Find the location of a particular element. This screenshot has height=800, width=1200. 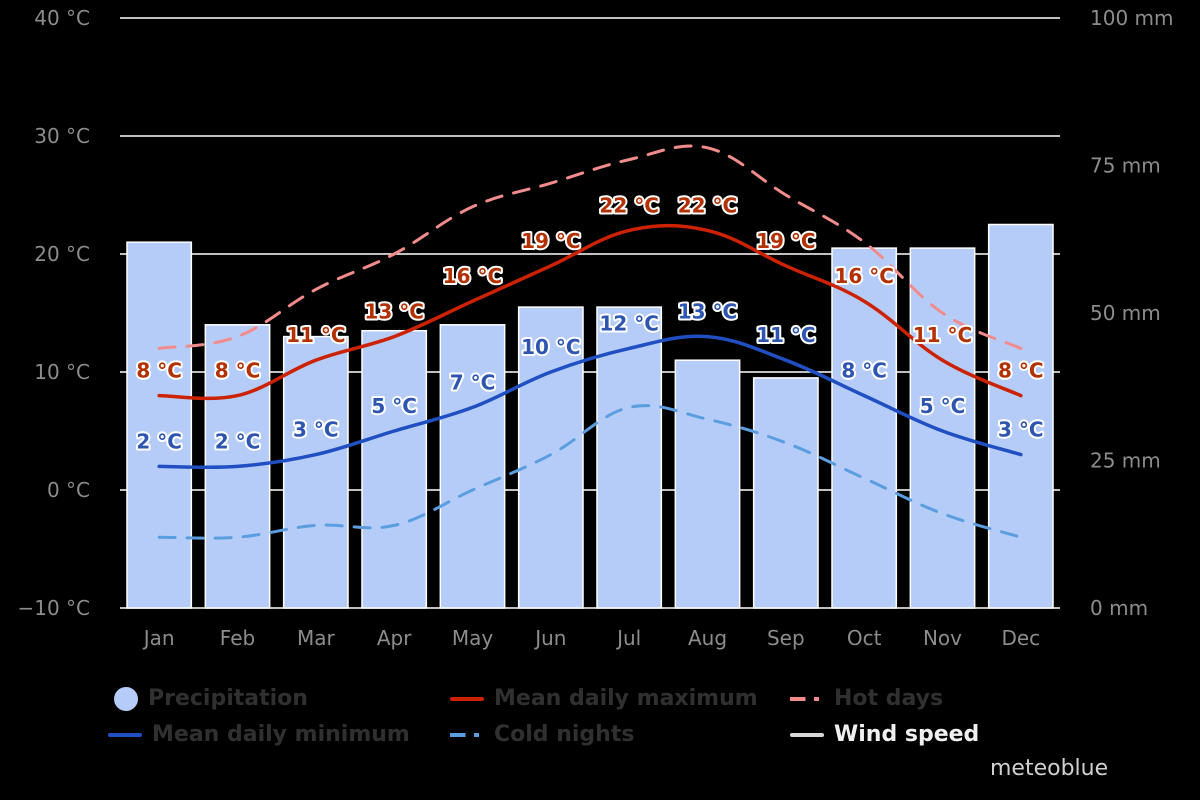

x-tick-label: May is located at coordinates (473, 638).